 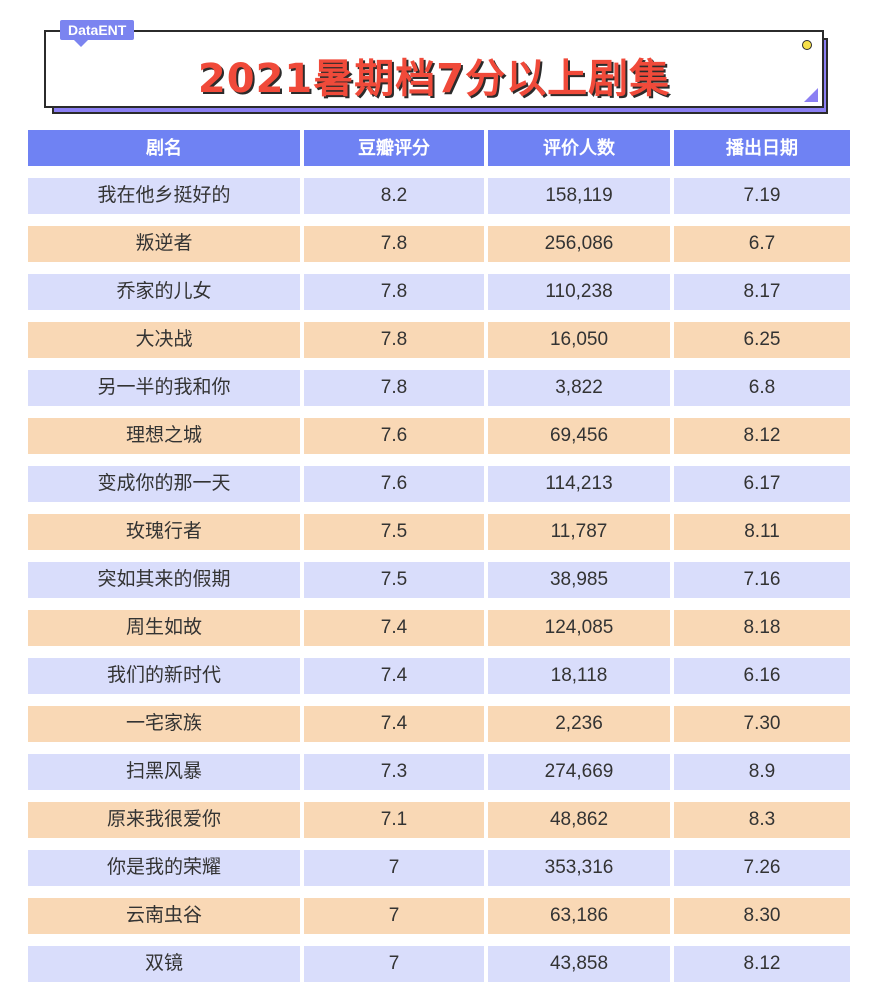 What do you see at coordinates (762, 724) in the screenshot?
I see `cell-date: 7.30` at bounding box center [762, 724].